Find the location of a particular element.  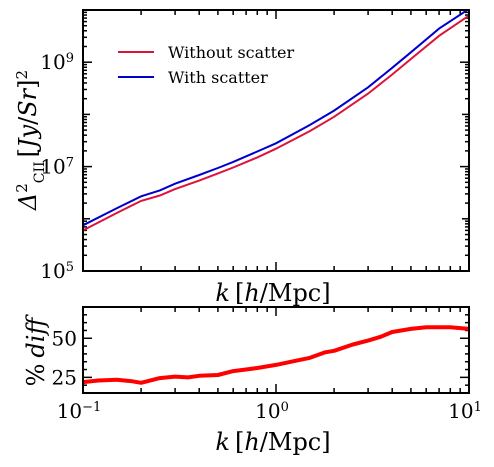

legend-label-without-scatter: Without scatter is located at coordinates (231, 52).